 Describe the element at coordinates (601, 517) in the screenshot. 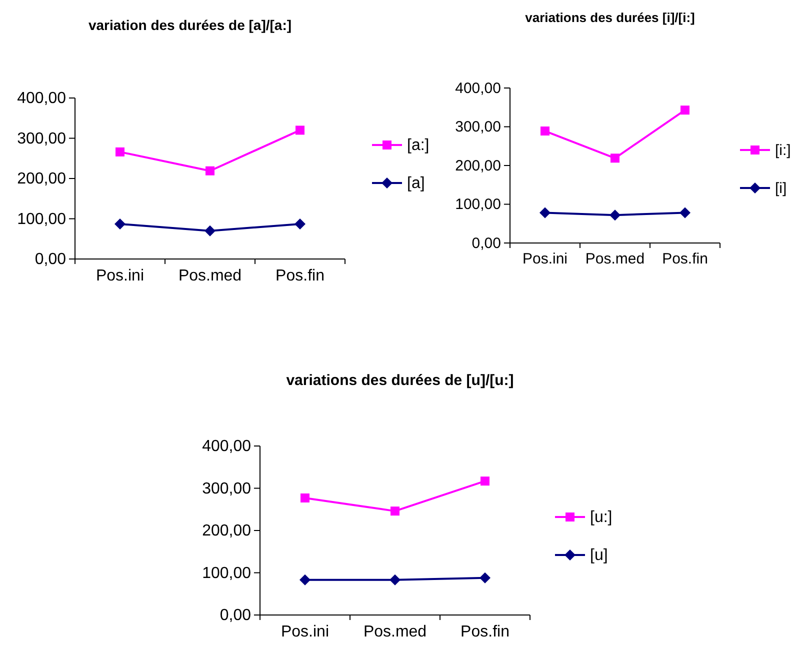

I see `legend-label: [u:]` at that location.